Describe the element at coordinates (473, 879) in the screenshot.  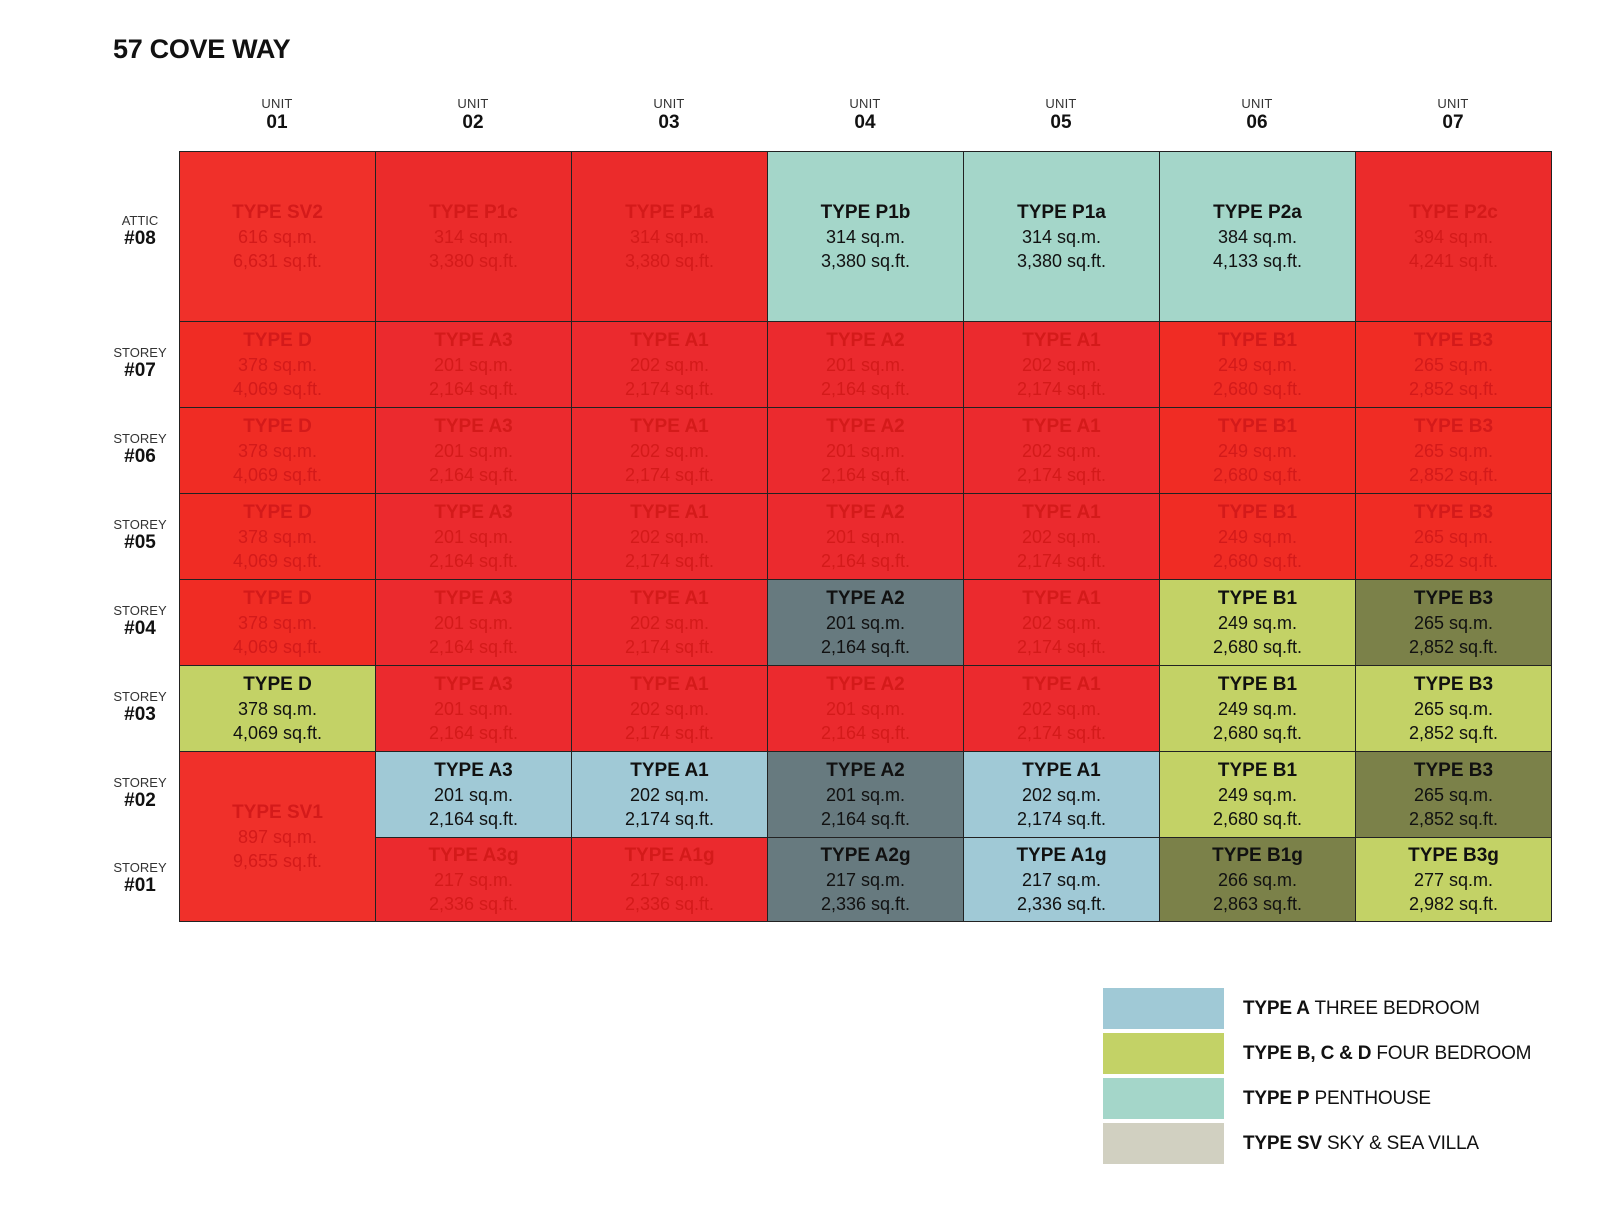
I see `unit-cell: TYPE A3g 217 sq.m. 2,336 sq.ft.` at that location.